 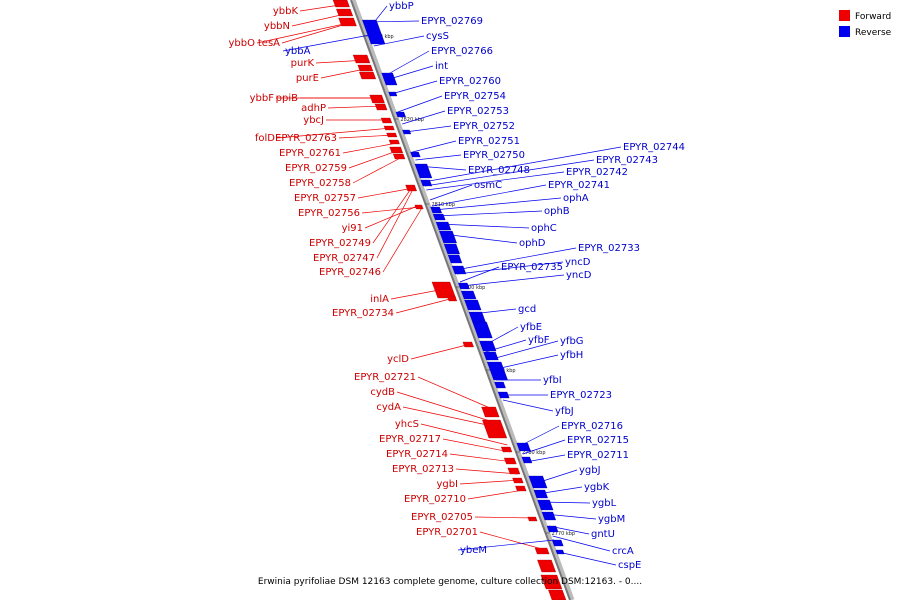 I want to click on reverse-gene-label-epyr-02769: EPYR_02769, so click(x=452, y=21).